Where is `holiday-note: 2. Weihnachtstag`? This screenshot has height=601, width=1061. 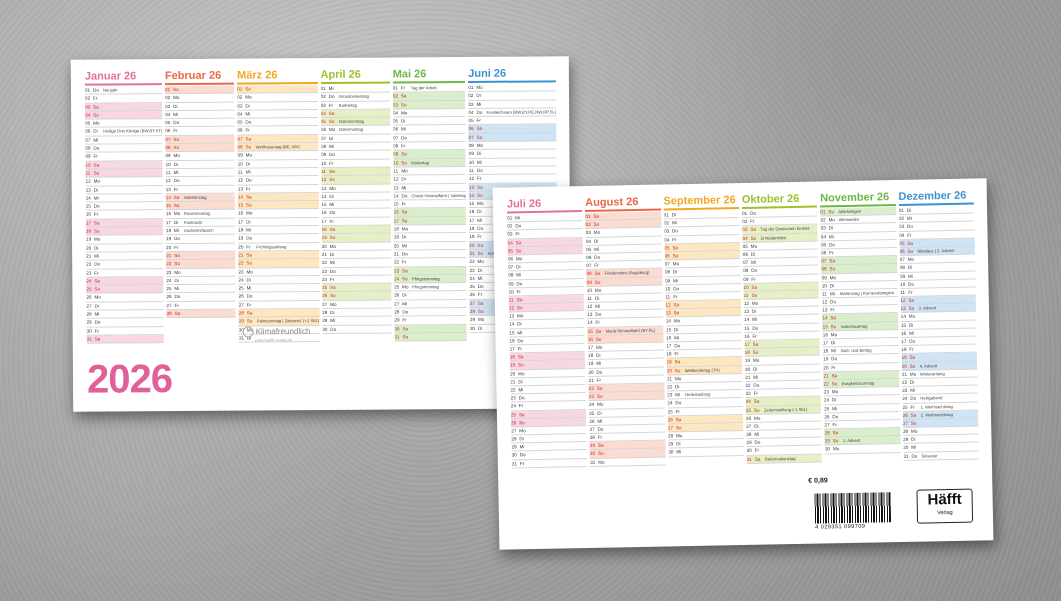 holiday-note: 2. Weihnachtstag is located at coordinates (936, 414).